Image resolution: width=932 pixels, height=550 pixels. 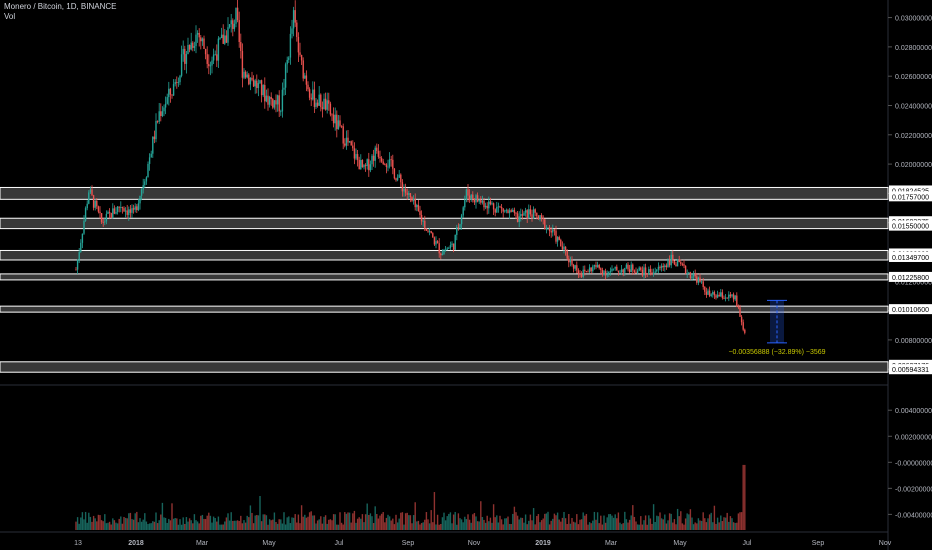 What do you see at coordinates (913, 106) in the screenshot?
I see `price-tick-label: 0.02400000` at bounding box center [913, 106].